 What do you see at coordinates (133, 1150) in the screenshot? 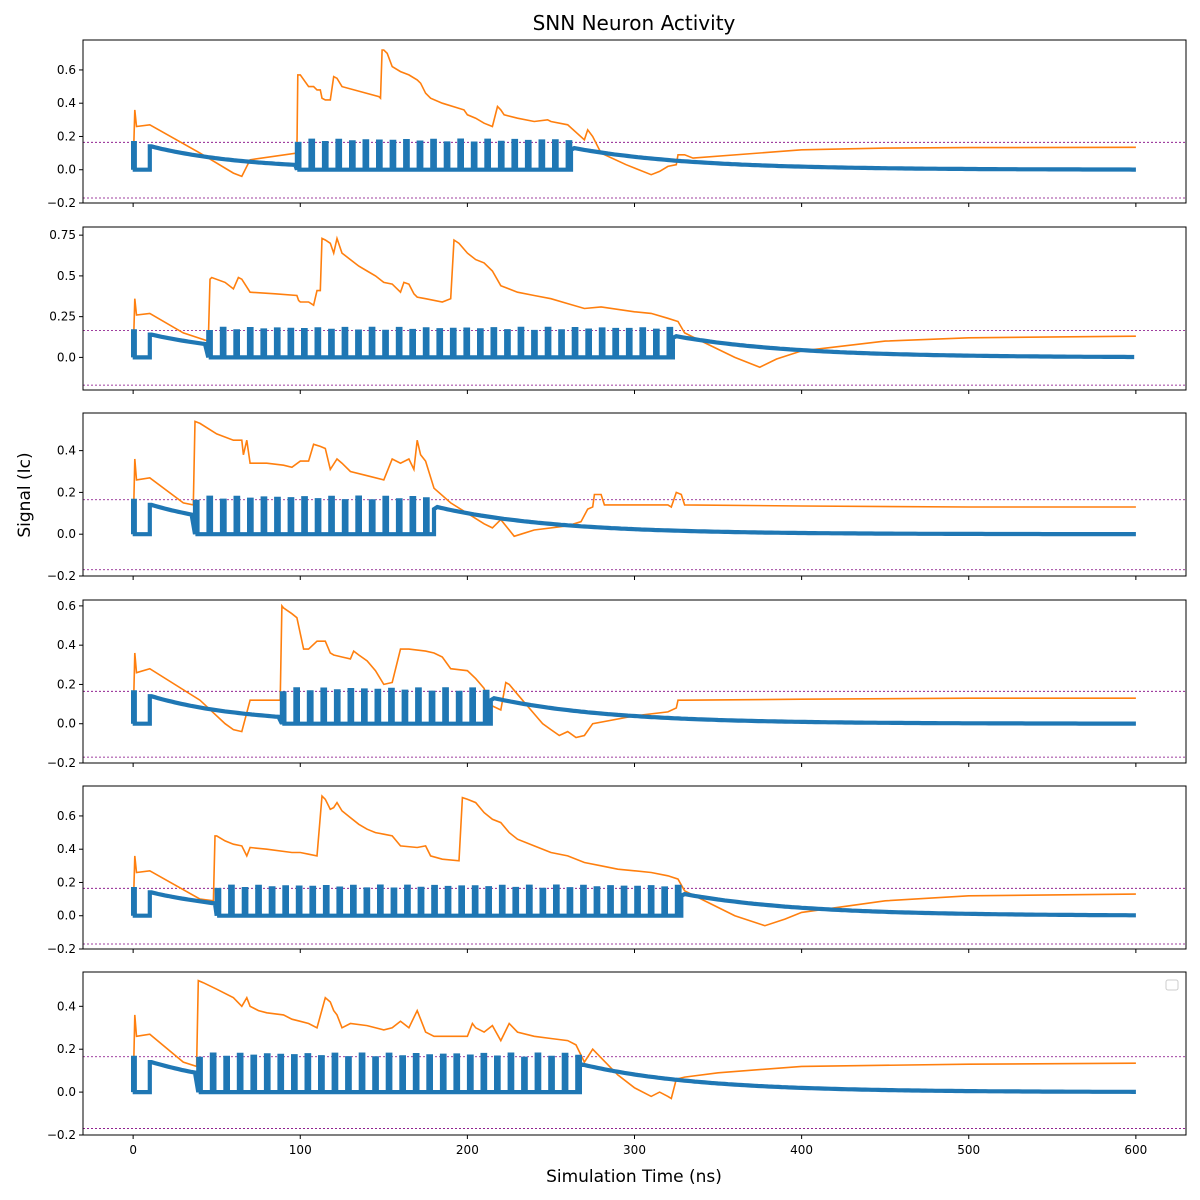
I see `x-tick-label: 0` at bounding box center [133, 1150].